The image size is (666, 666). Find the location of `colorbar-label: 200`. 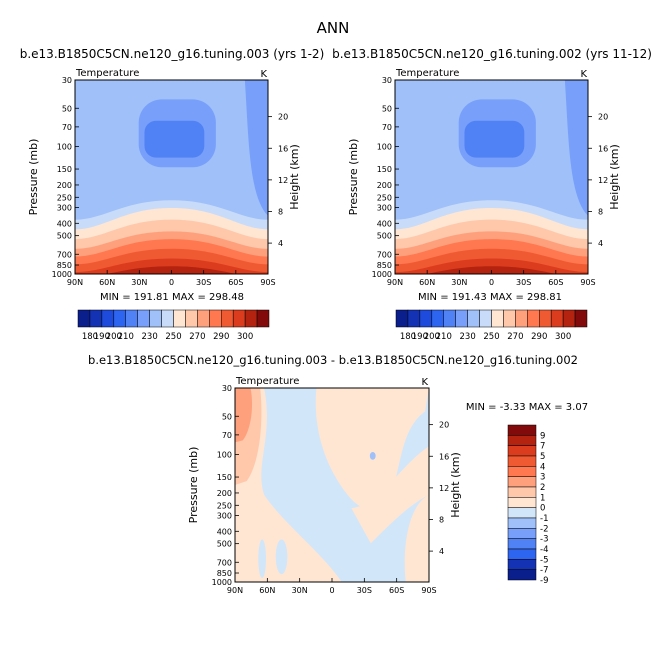

colorbar-label: 200 is located at coordinates (114, 337).